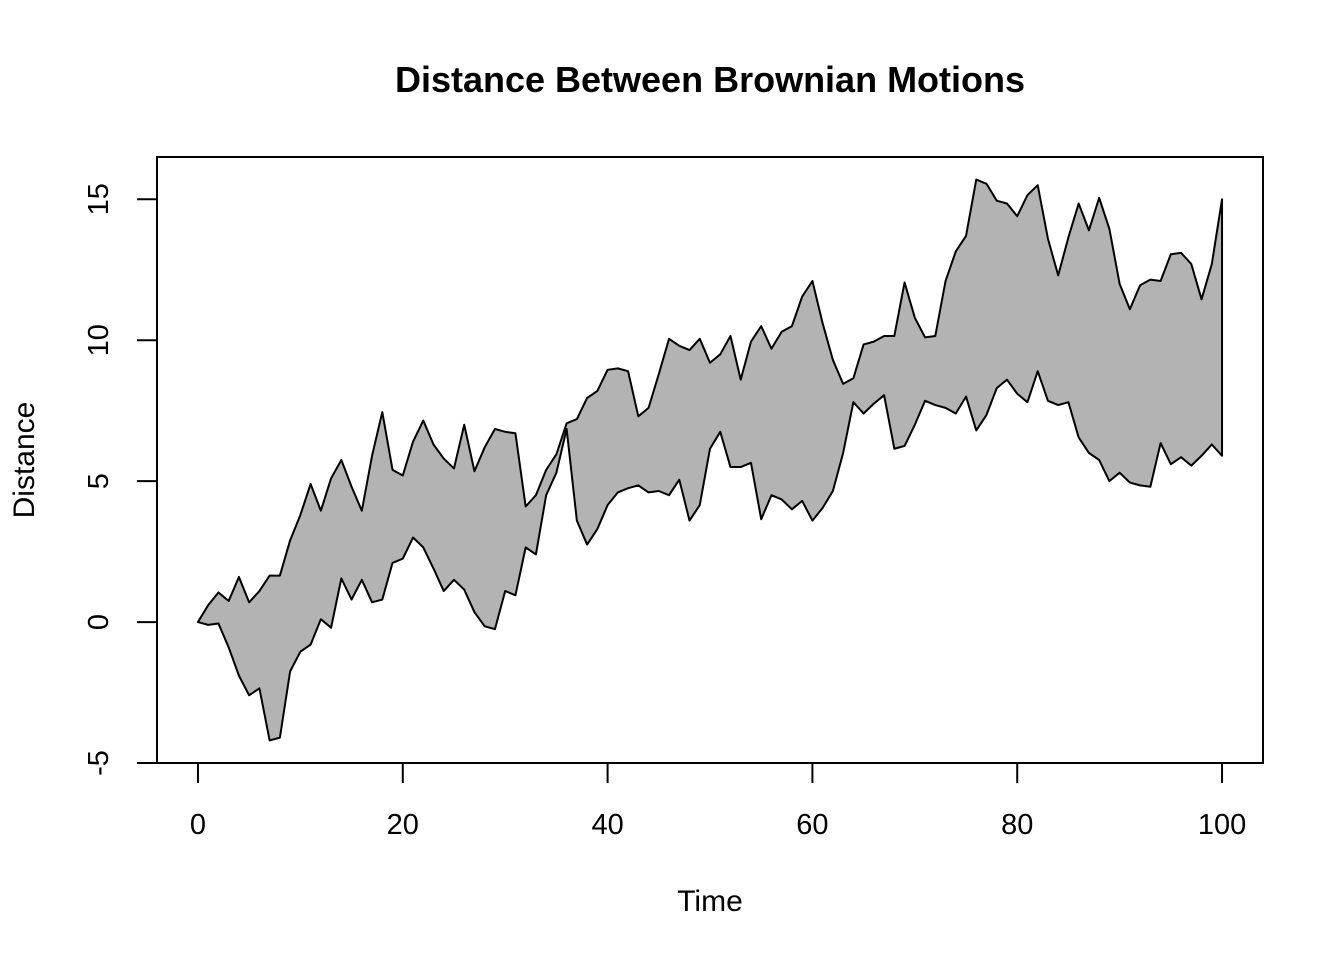  Describe the element at coordinates (710, 901) in the screenshot. I see `x-axis-label: Time` at that location.